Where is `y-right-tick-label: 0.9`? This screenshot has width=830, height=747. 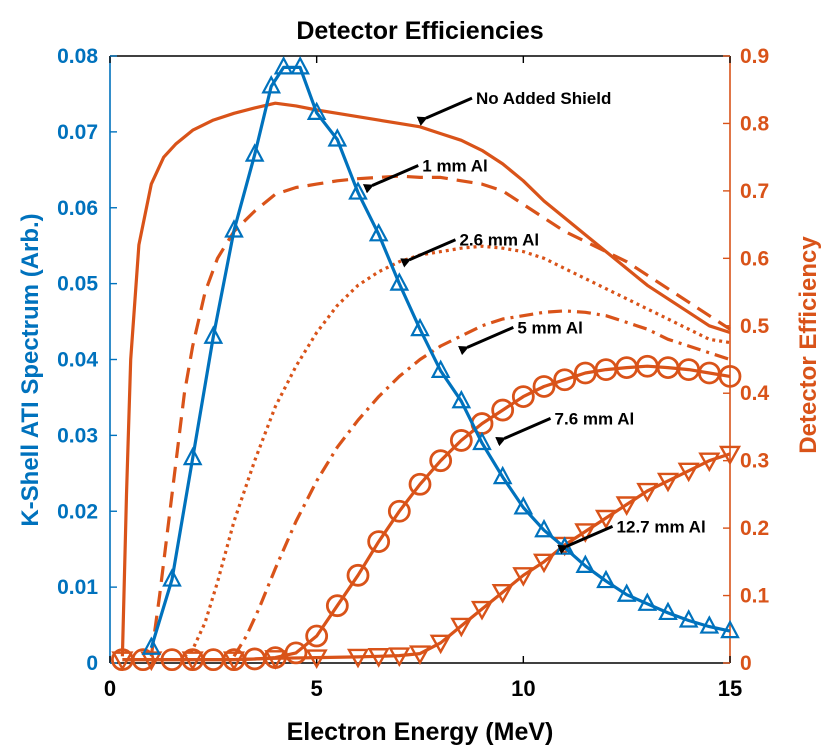
y-right-tick-label: 0.9 is located at coordinates (754, 56).